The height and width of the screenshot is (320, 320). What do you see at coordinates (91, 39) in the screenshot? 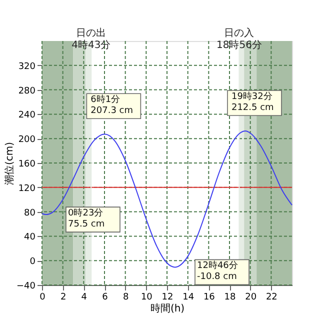
I see `ref-line-label: 日の出 4時43分` at bounding box center [91, 39].